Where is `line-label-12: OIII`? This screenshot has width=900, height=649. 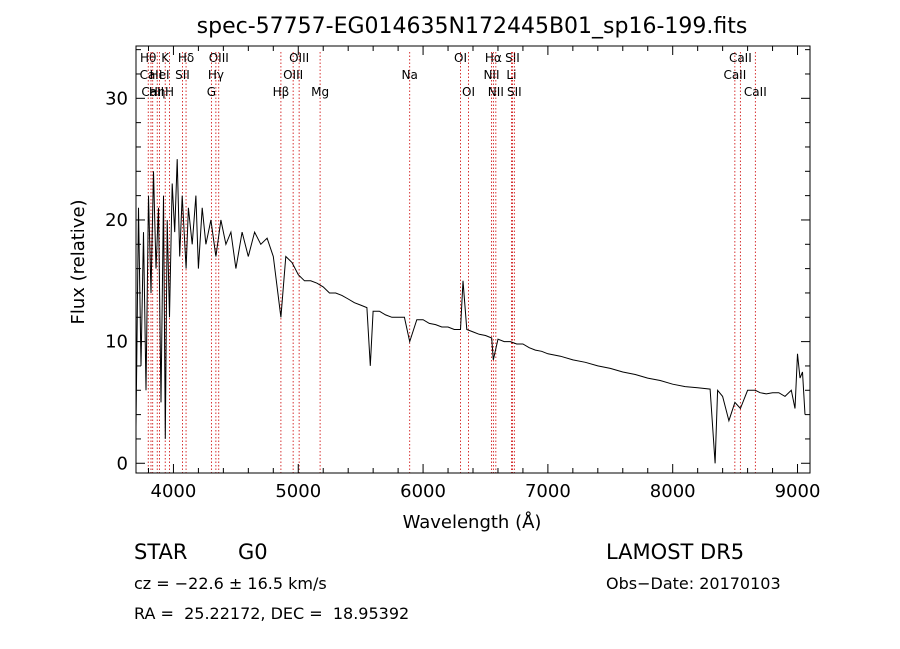
line-label-12: OIII is located at coordinates (299, 58).